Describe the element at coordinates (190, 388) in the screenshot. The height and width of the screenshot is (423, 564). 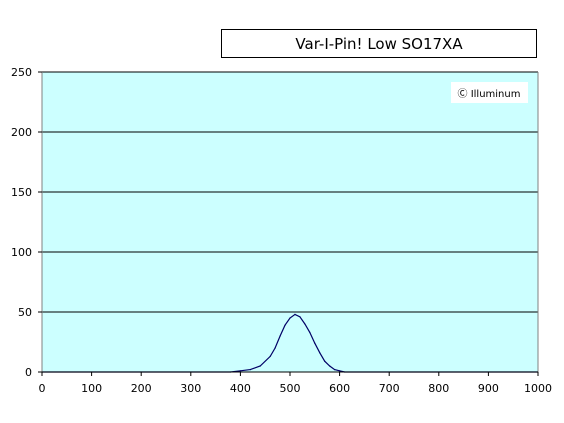
I see `x-tick-label-300: 300` at that location.